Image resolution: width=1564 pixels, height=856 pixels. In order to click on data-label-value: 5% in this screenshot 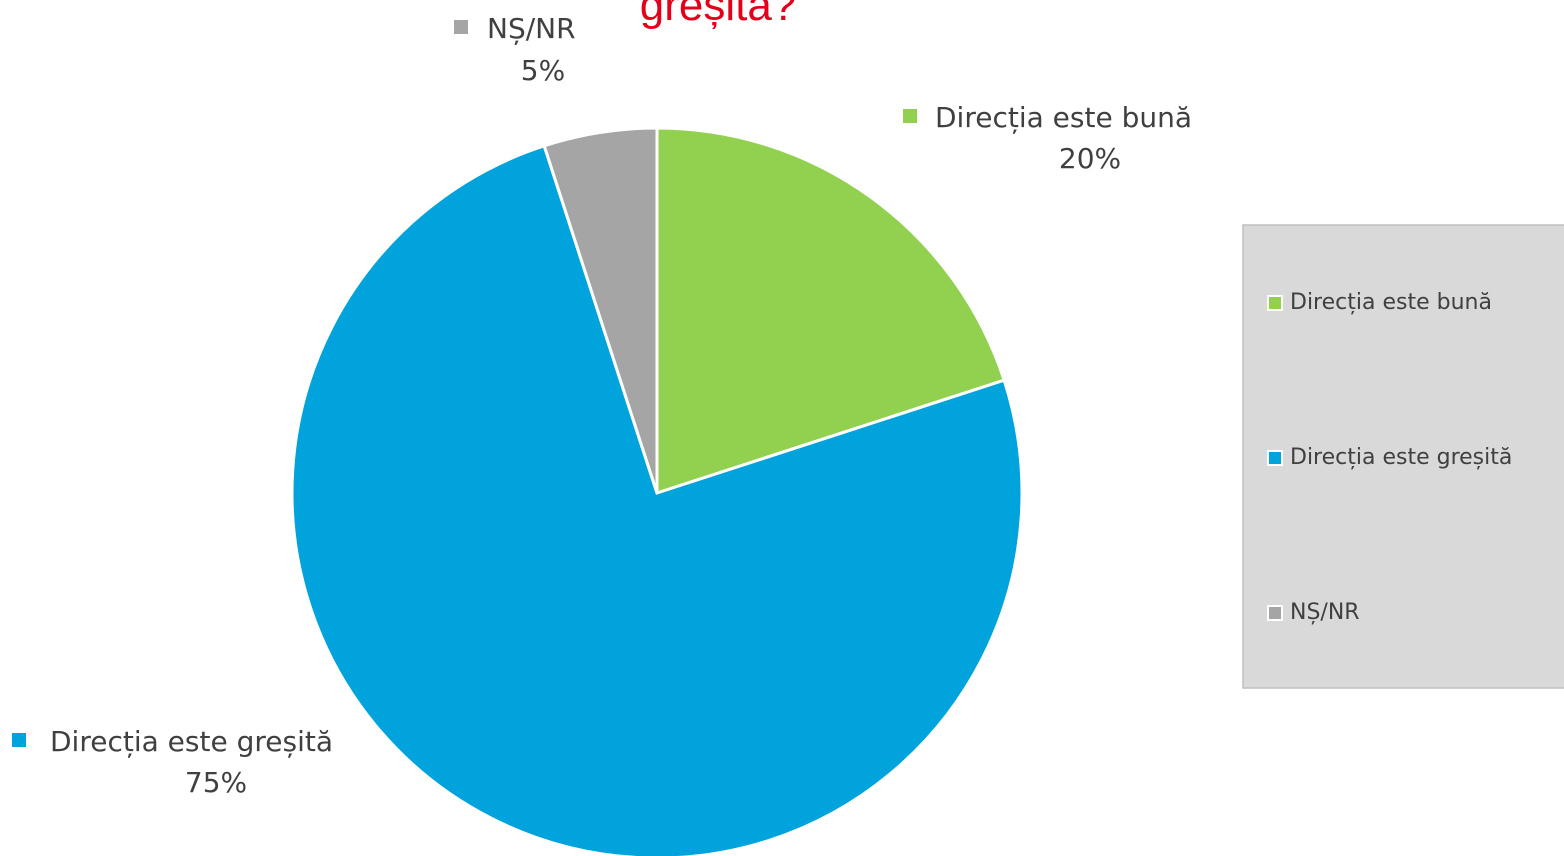, I will do `click(543, 70)`.